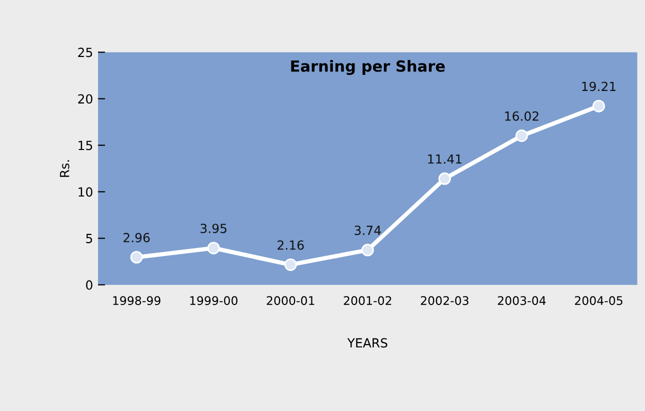 The image size is (645, 411). I want to click on data-label: 11.41, so click(445, 159).